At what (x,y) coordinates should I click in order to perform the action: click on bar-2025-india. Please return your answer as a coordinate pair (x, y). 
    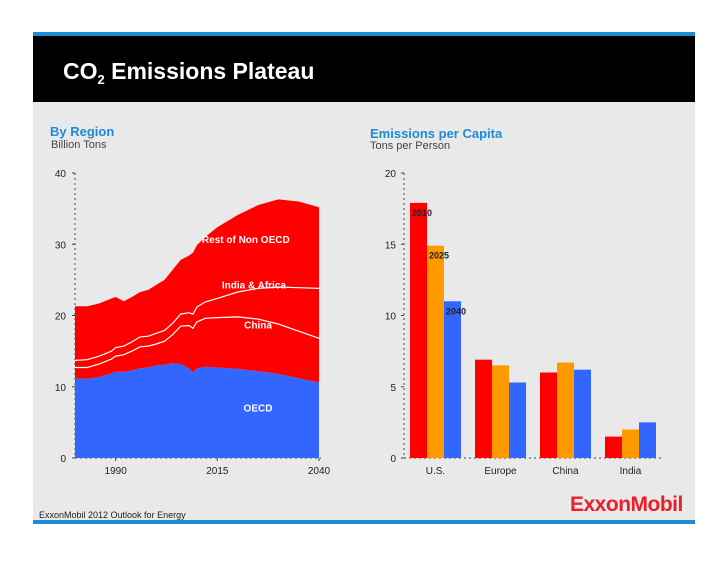
    Looking at the image, I should click on (630, 443).